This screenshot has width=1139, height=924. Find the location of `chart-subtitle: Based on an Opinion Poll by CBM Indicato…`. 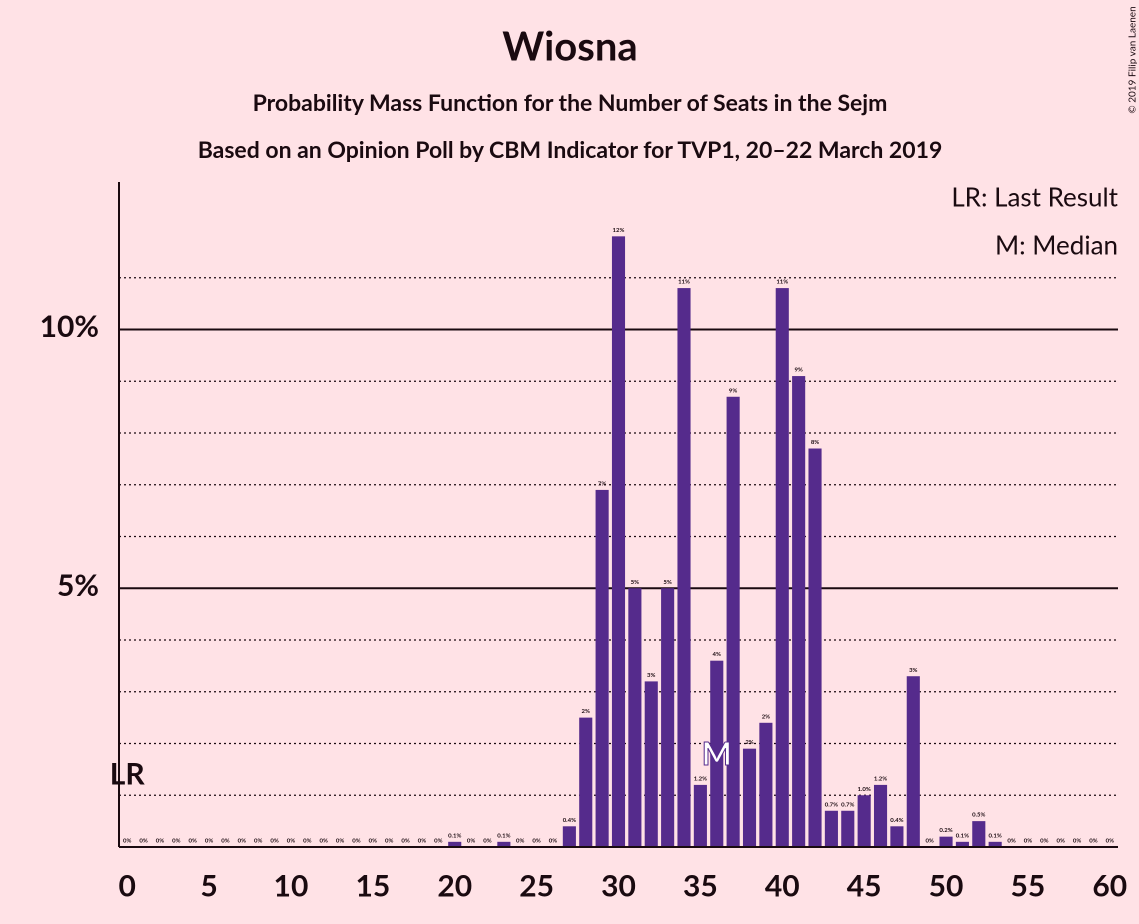

chart-subtitle: Based on an Opinion Poll by CBM Indicato… is located at coordinates (570, 149).